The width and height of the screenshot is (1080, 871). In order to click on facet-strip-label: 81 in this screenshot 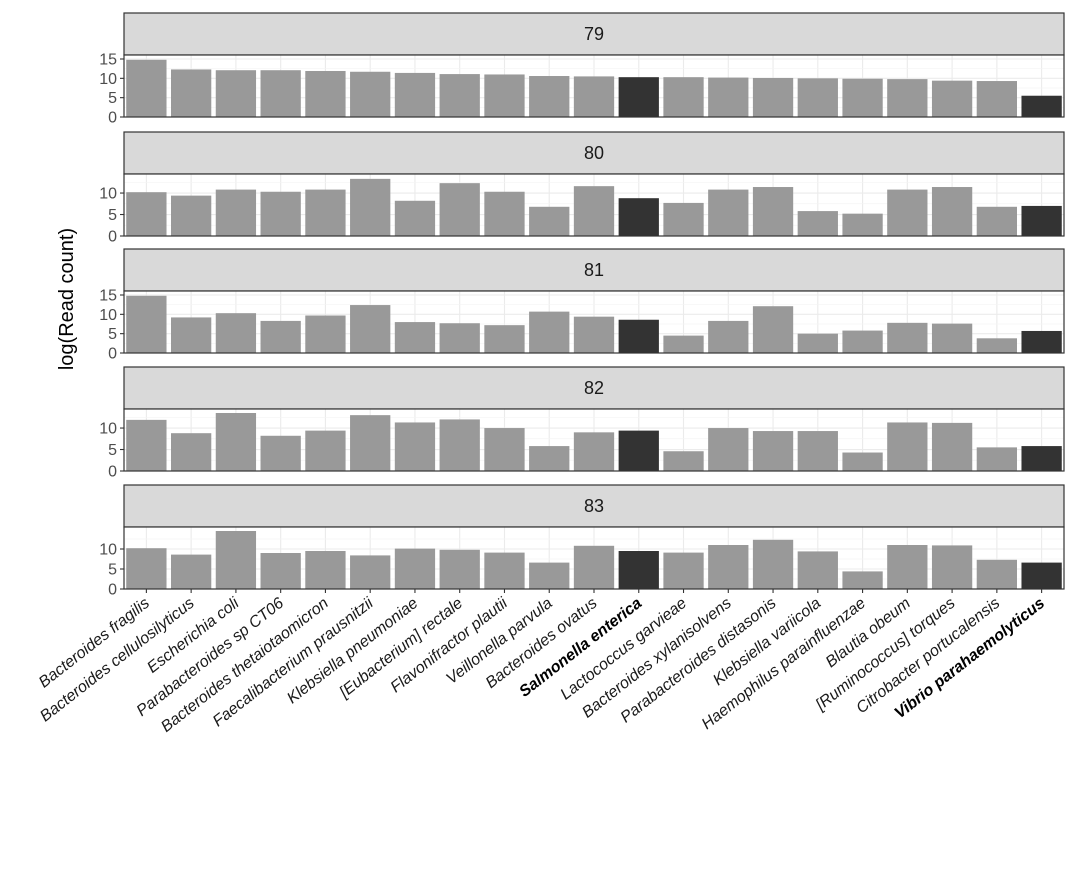, I will do `click(594, 270)`.